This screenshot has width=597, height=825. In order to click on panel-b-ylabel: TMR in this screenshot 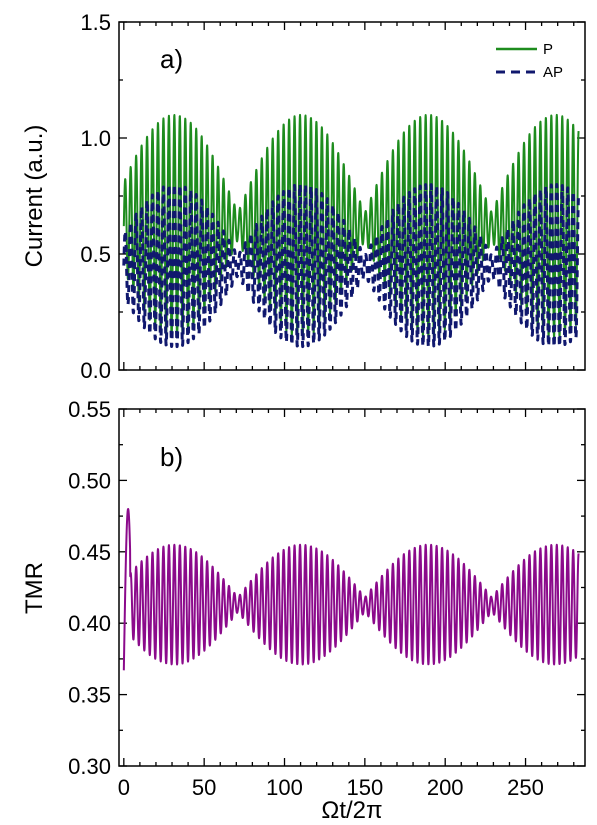, I will do `click(34, 588)`.